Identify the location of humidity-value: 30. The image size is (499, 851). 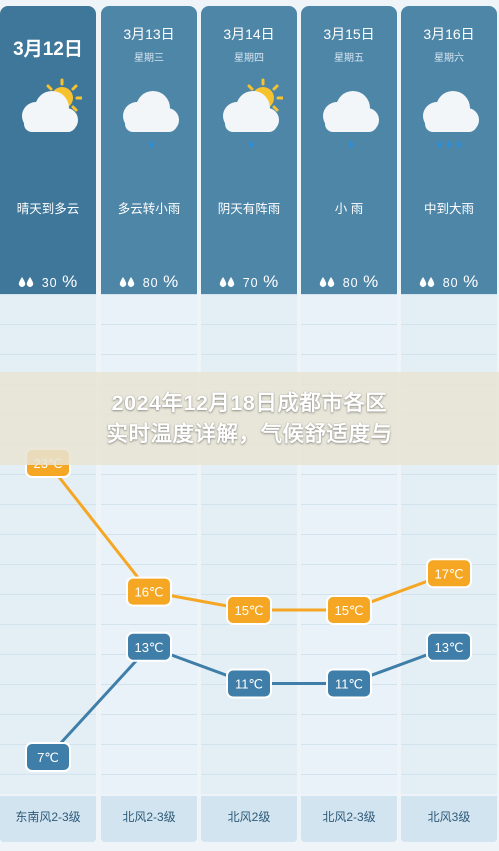
(49, 283).